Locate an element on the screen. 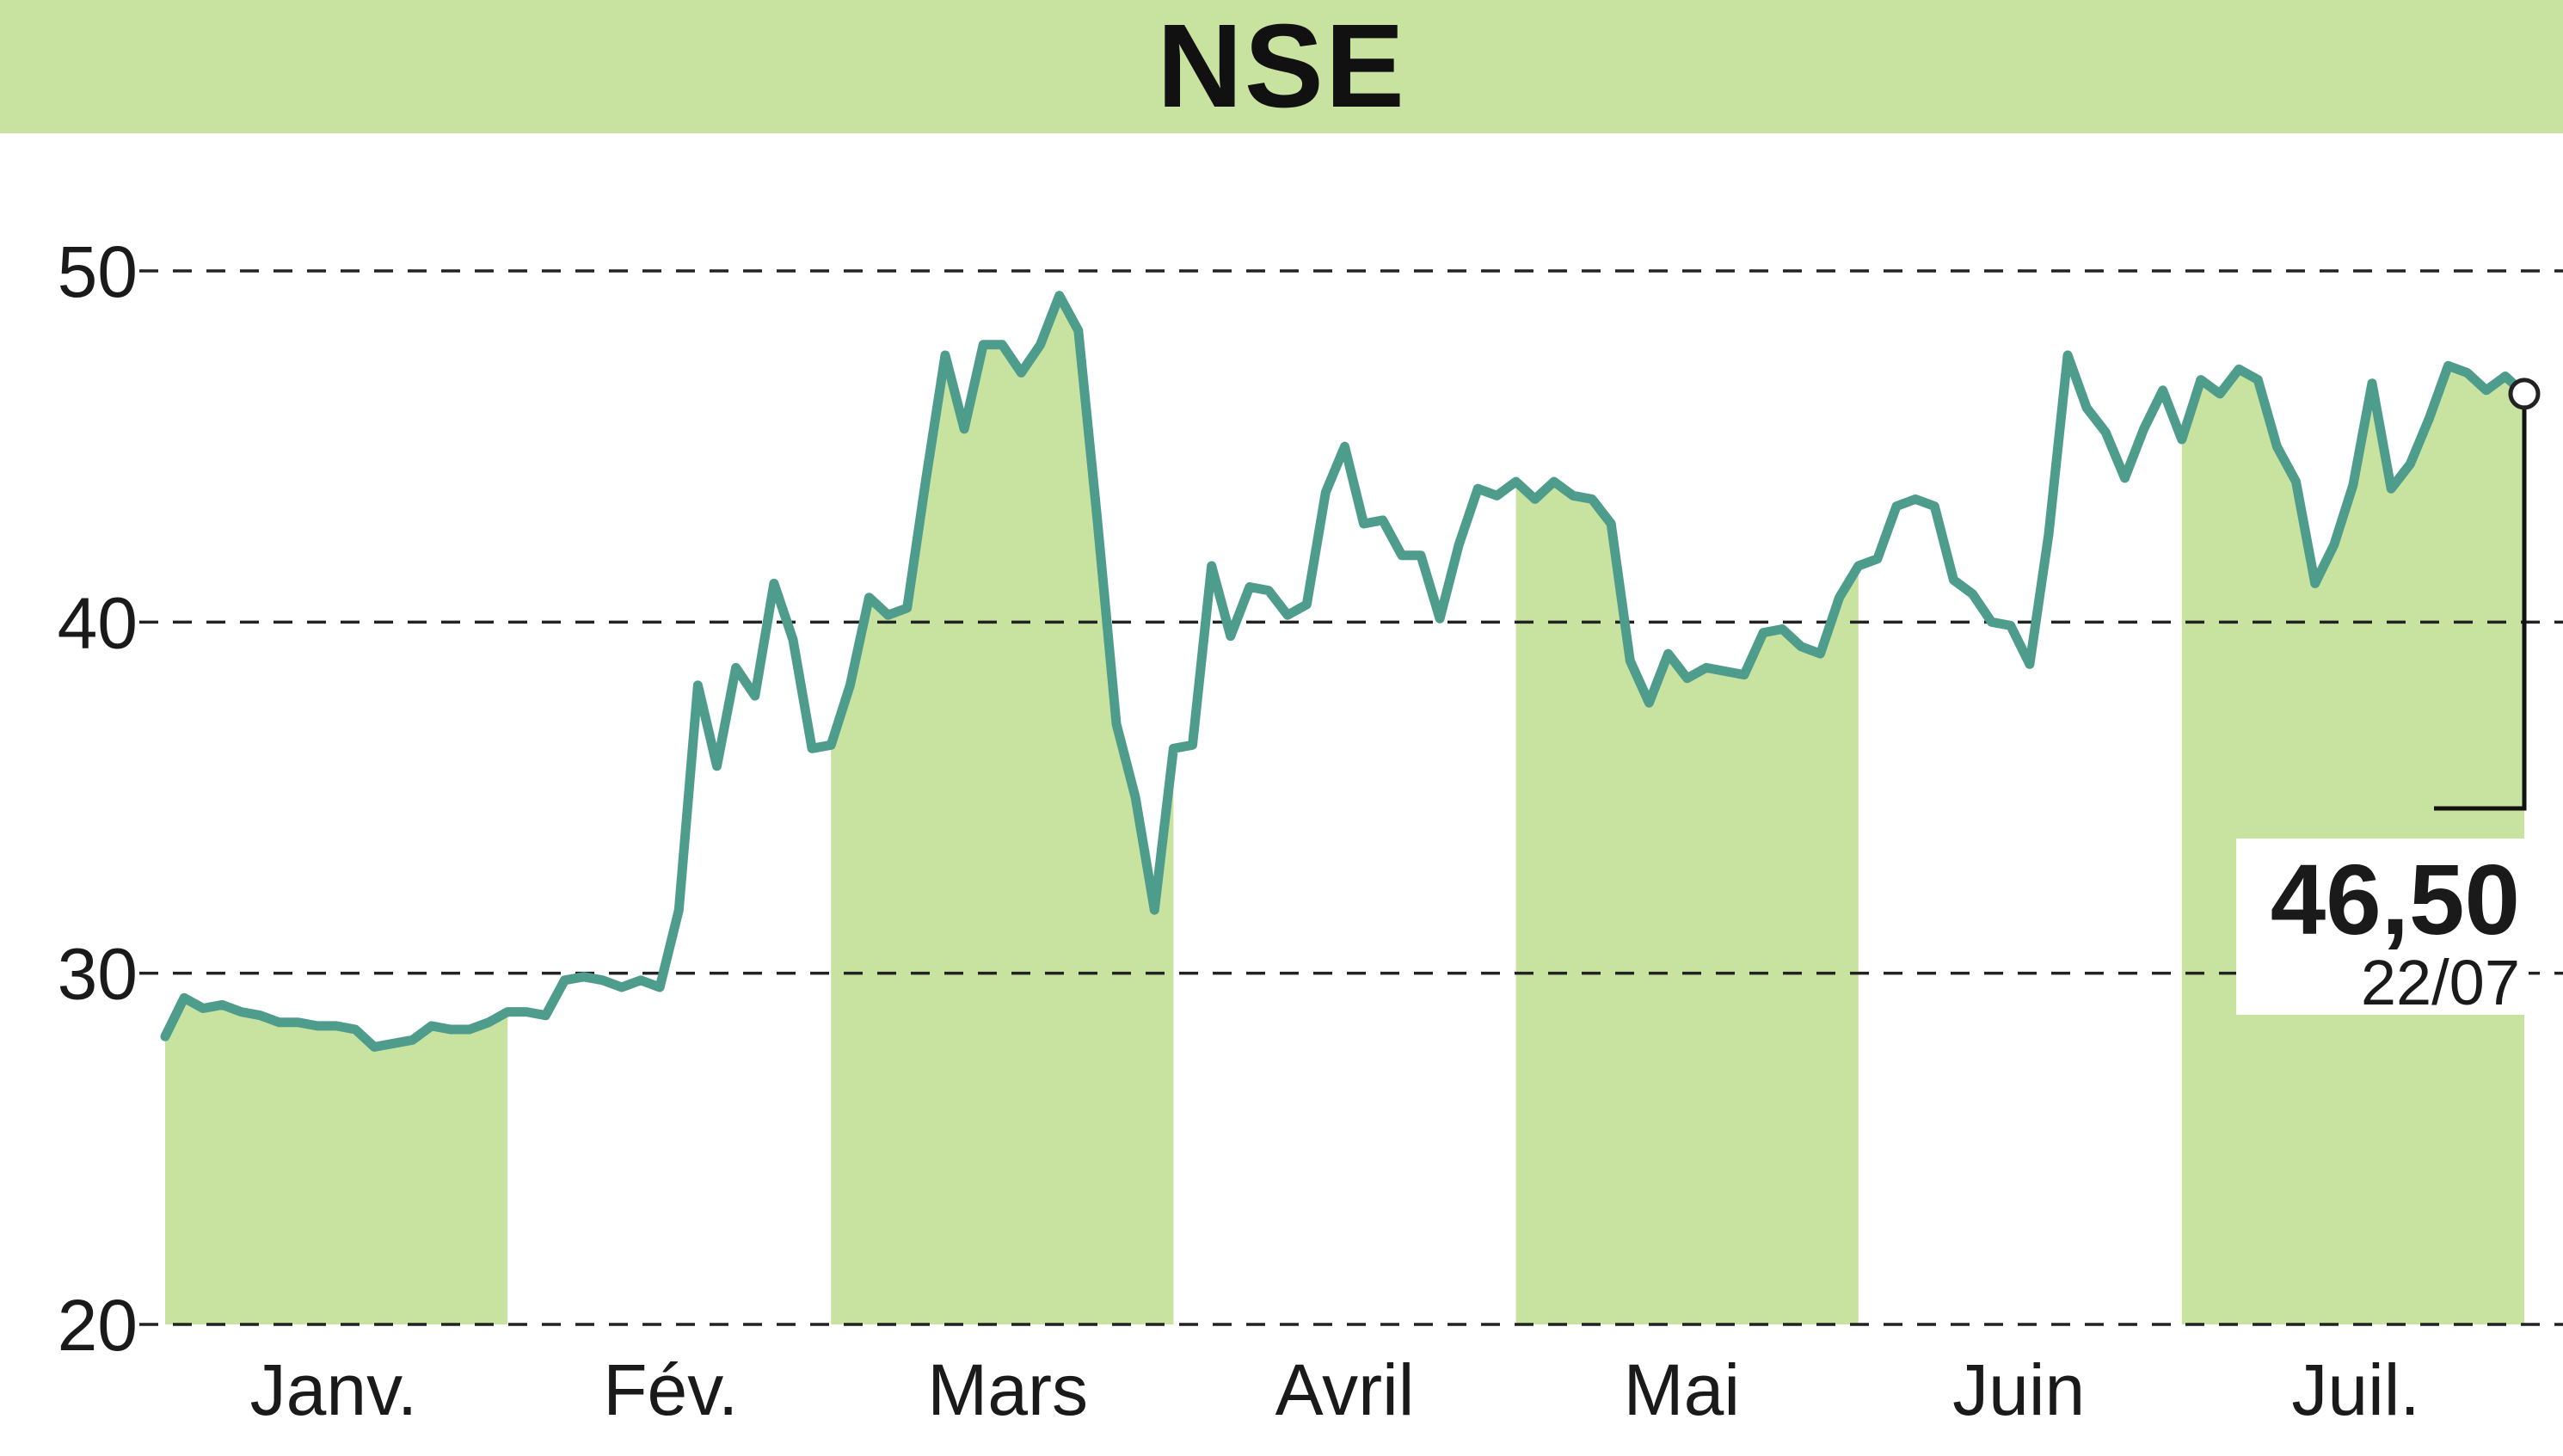 This screenshot has width=2563, height=1456. x-tick-labels: Janv. Fév. Mars Avril Mai Juin Juil. is located at coordinates (1335, 1390).